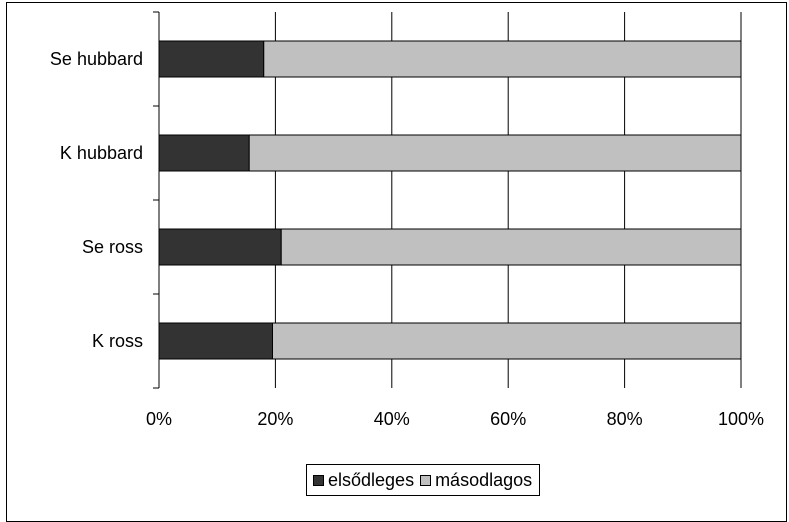 This screenshot has height=522, width=789. Describe the element at coordinates (275, 419) in the screenshot. I see `x-tick-label: 20%` at that location.